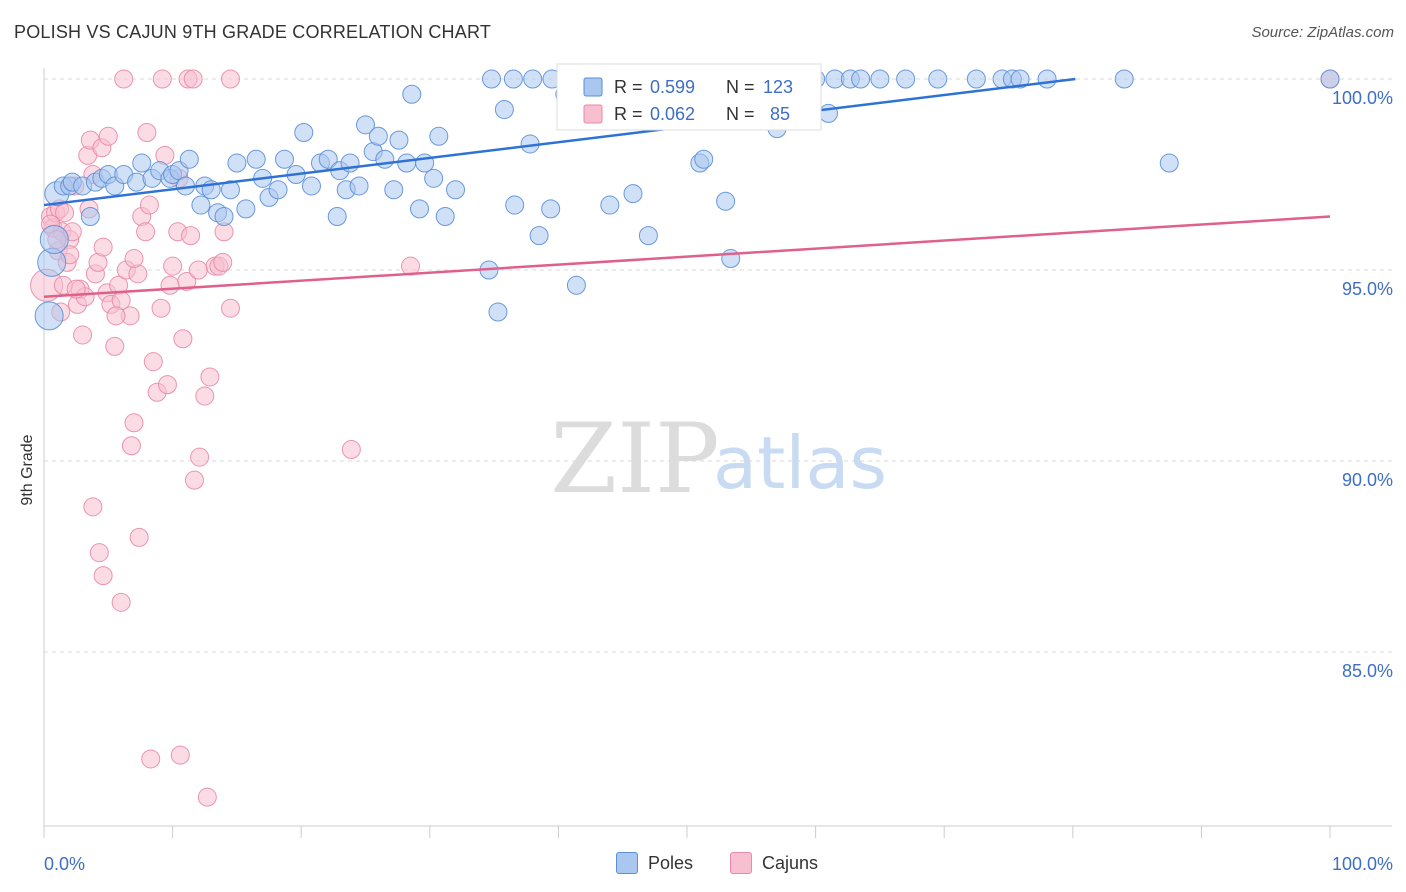 This screenshot has height=892, width=1406. What do you see at coordinates (559, 142) in the screenshot?
I see `poles-trend-line` at bounding box center [559, 142].